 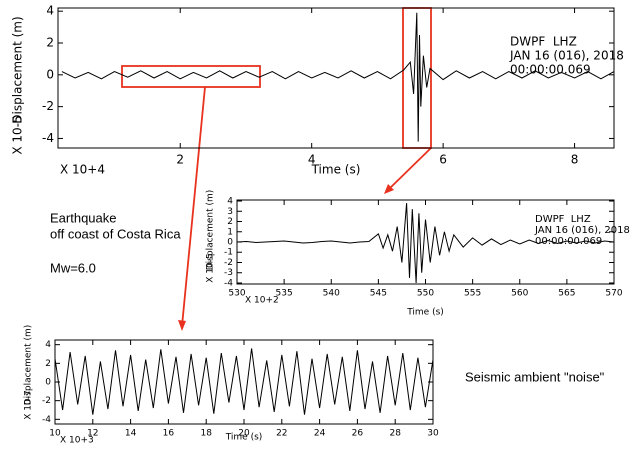 What do you see at coordinates (230, 212) in the screenshot?
I see `y-tick-label: 3` at bounding box center [230, 212].